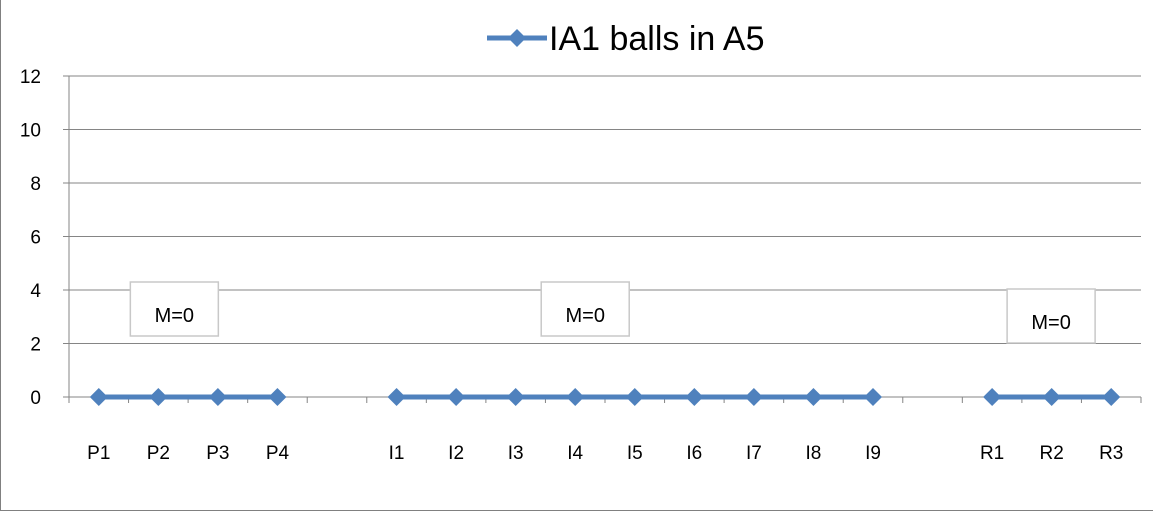  Describe the element at coordinates (575, 453) in the screenshot. I see `x-tick-label: I4` at that location.